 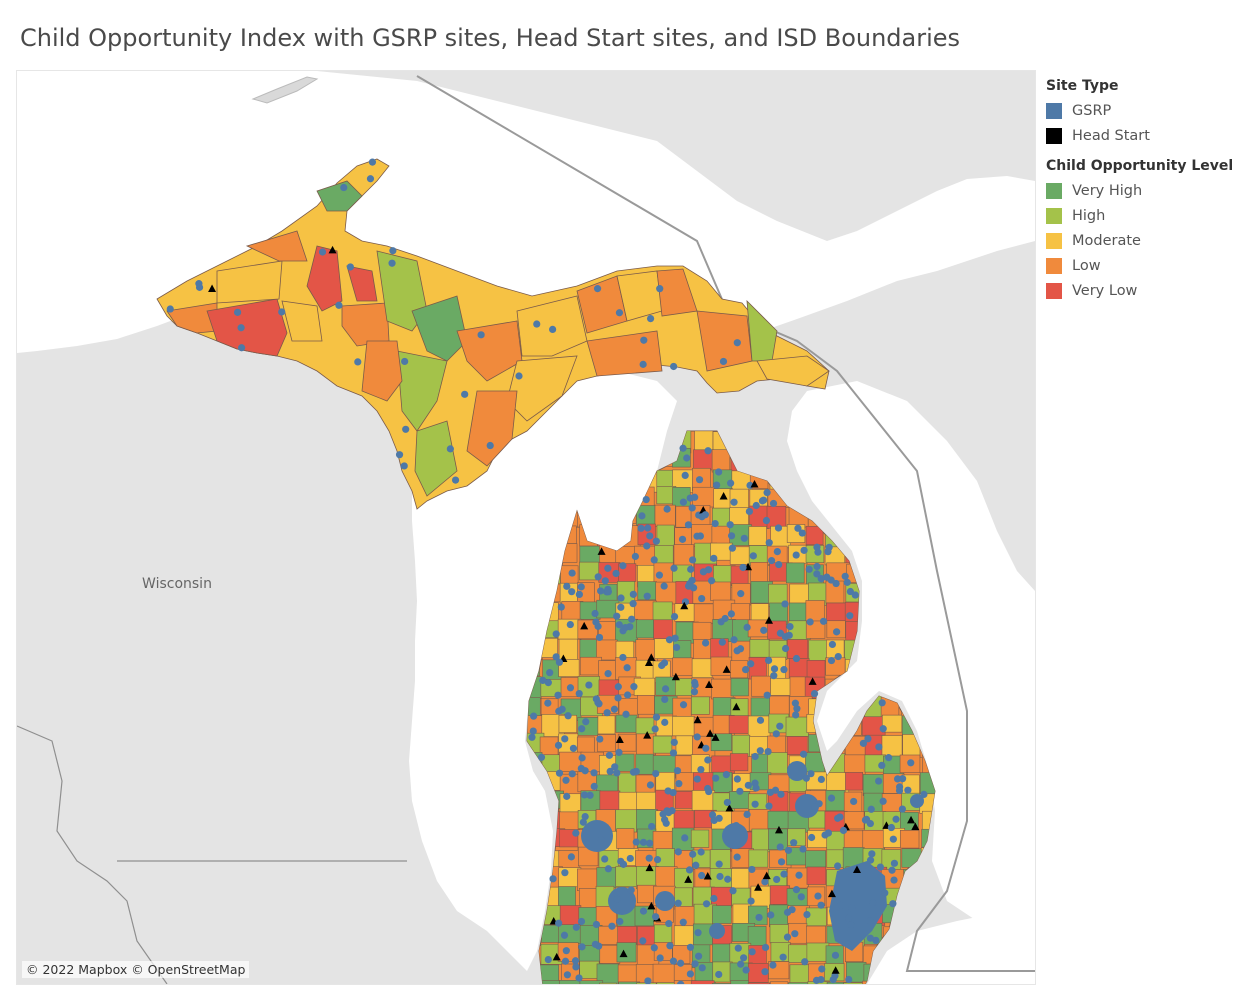 What do you see at coordinates (1143, 240) in the screenshot?
I see `legend-item-moderate: Moderate` at bounding box center [1143, 240].